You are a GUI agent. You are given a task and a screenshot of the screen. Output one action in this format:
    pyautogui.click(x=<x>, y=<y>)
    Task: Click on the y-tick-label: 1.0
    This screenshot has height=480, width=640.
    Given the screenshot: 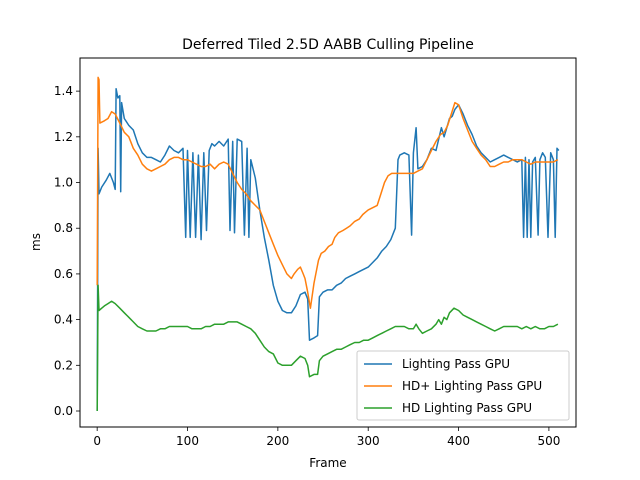 What is the action you would take?
    pyautogui.click(x=63, y=183)
    